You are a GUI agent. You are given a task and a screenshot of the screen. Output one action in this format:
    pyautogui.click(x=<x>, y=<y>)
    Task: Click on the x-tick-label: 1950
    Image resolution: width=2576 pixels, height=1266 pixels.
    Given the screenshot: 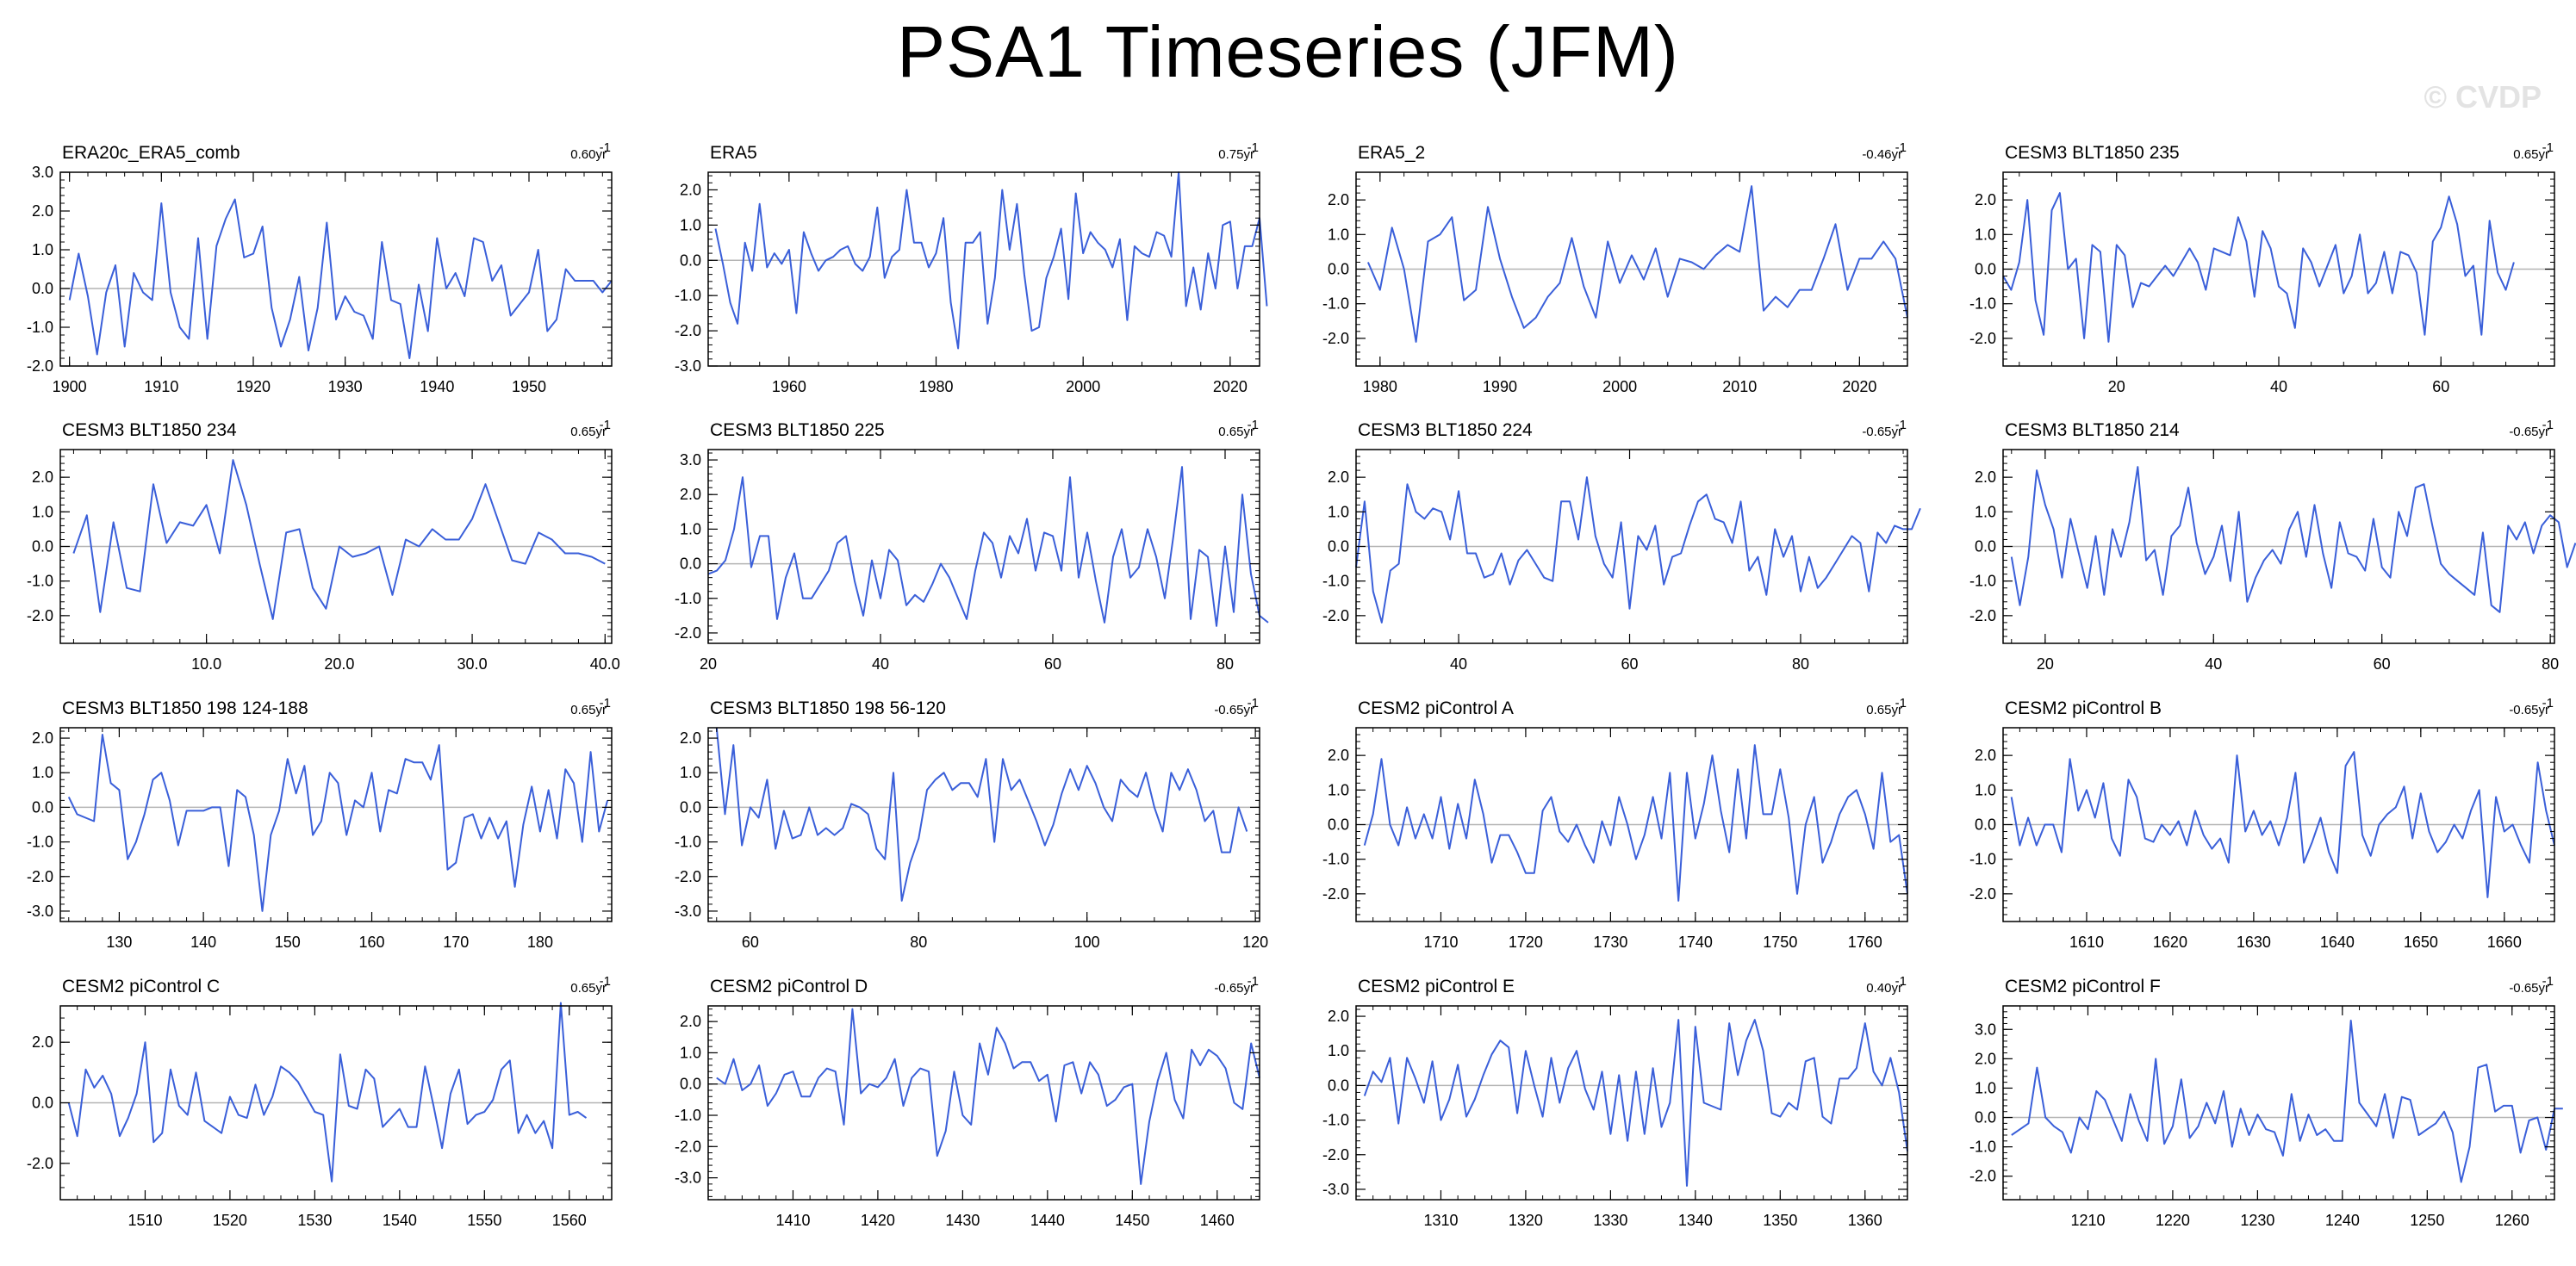 What is the action you would take?
    pyautogui.click(x=529, y=386)
    